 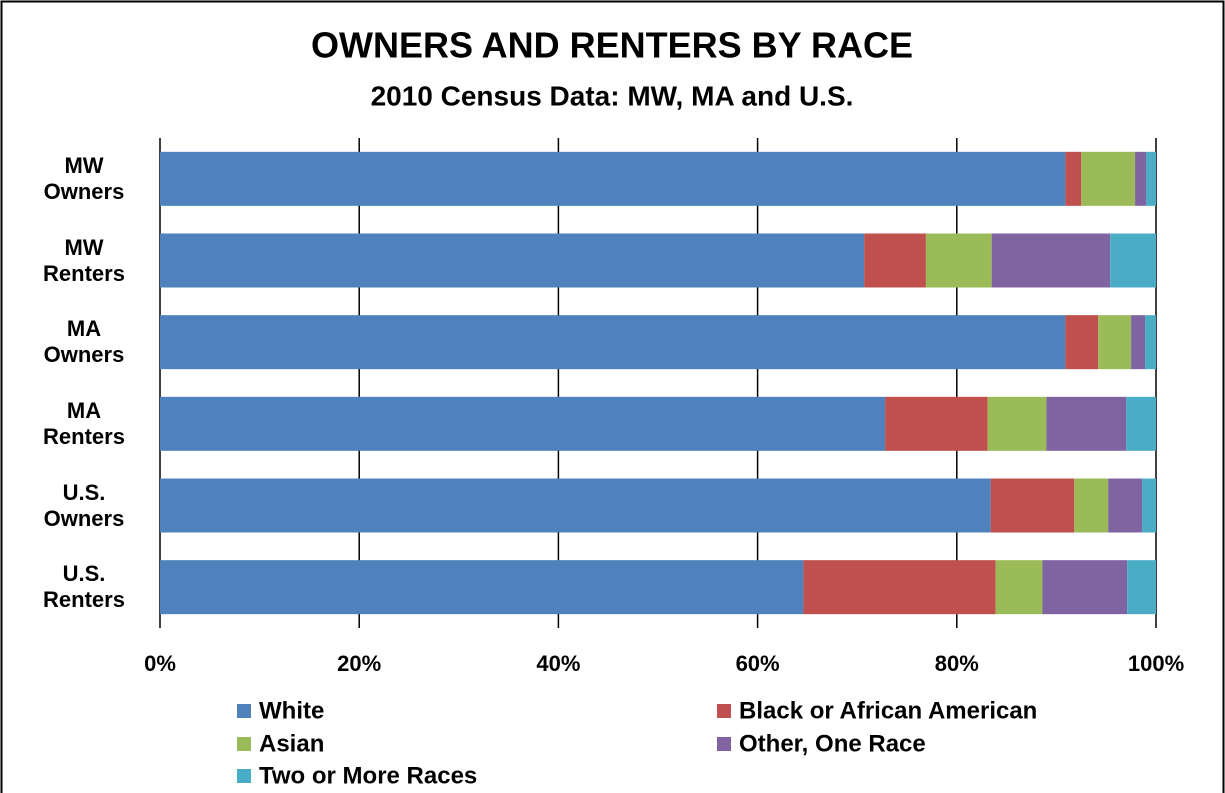 What do you see at coordinates (832, 743) in the screenshot?
I see `legend-label: Other, One Race` at bounding box center [832, 743].